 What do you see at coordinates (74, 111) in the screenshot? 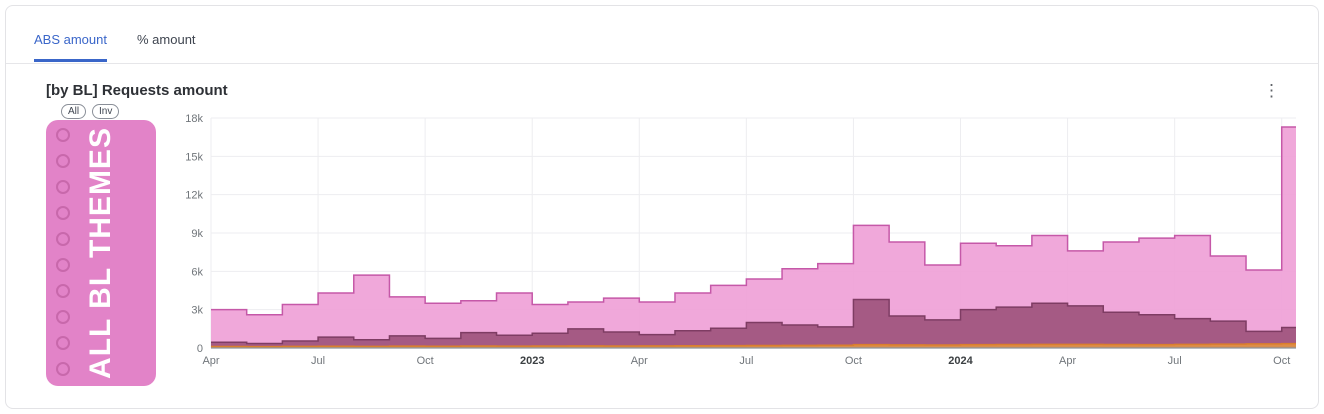
I see `toggle-all-button: All` at bounding box center [74, 111].